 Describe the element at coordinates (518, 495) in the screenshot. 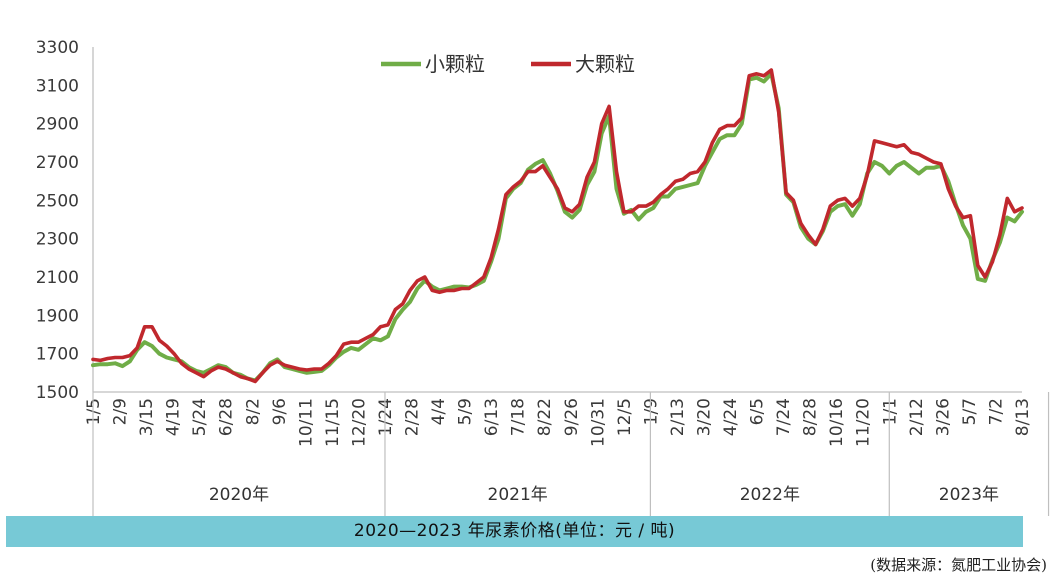

I see `year-group-label: 2021年` at that location.